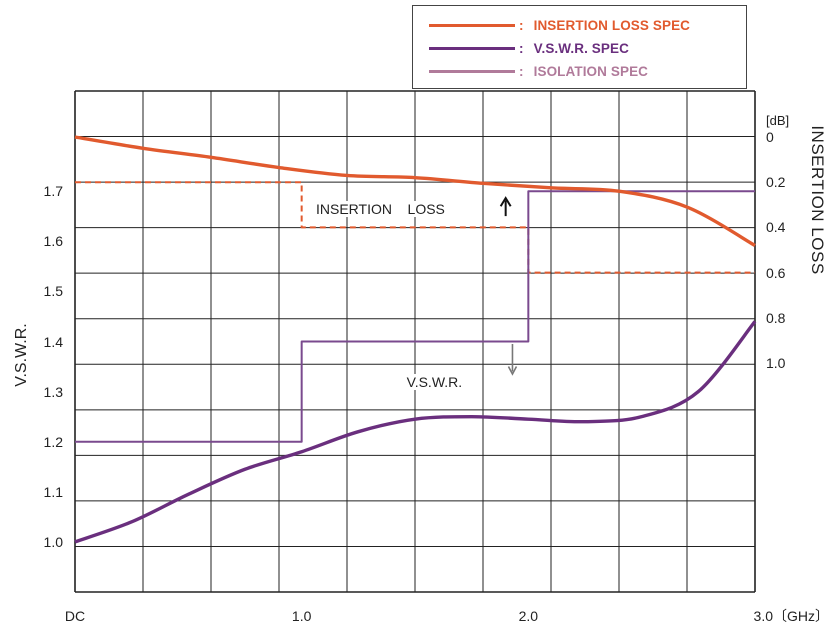 Image resolution: width=831 pixels, height=626 pixels. What do you see at coordinates (53, 241) in the screenshot?
I see `y-left-tick-label: 1.6` at bounding box center [53, 241].